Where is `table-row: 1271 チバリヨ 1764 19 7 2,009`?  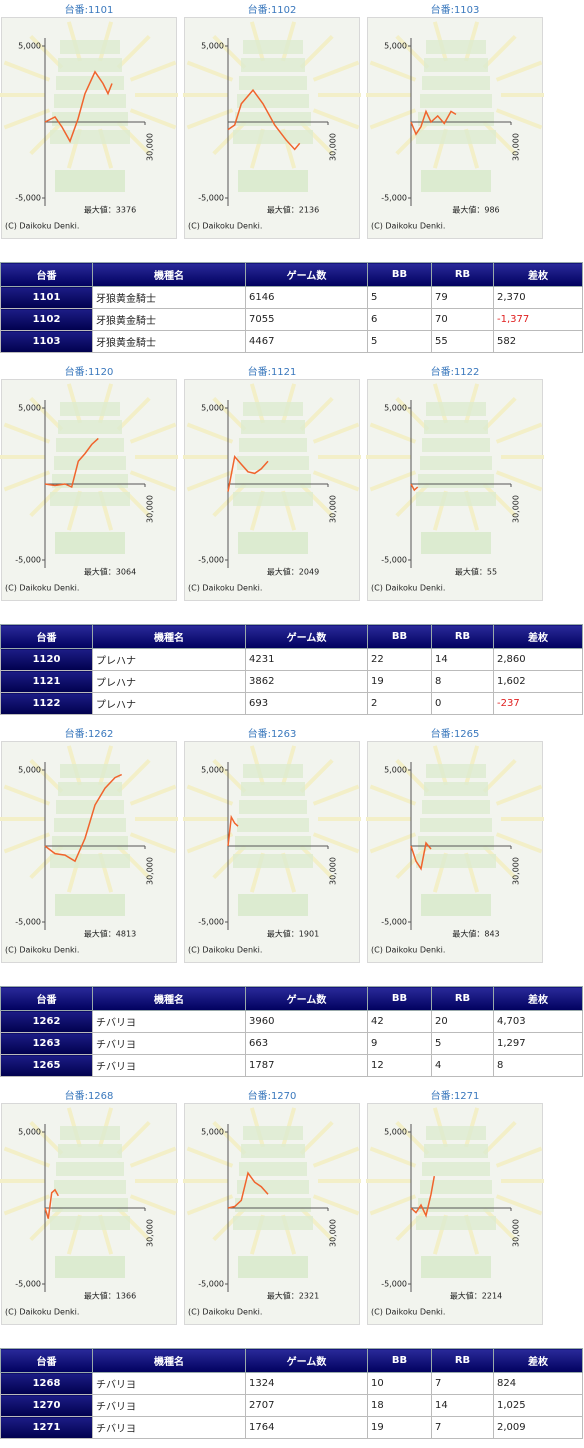 table-row: 1271 チバリヨ 1764 19 7 2,009 is located at coordinates (291, 1427).